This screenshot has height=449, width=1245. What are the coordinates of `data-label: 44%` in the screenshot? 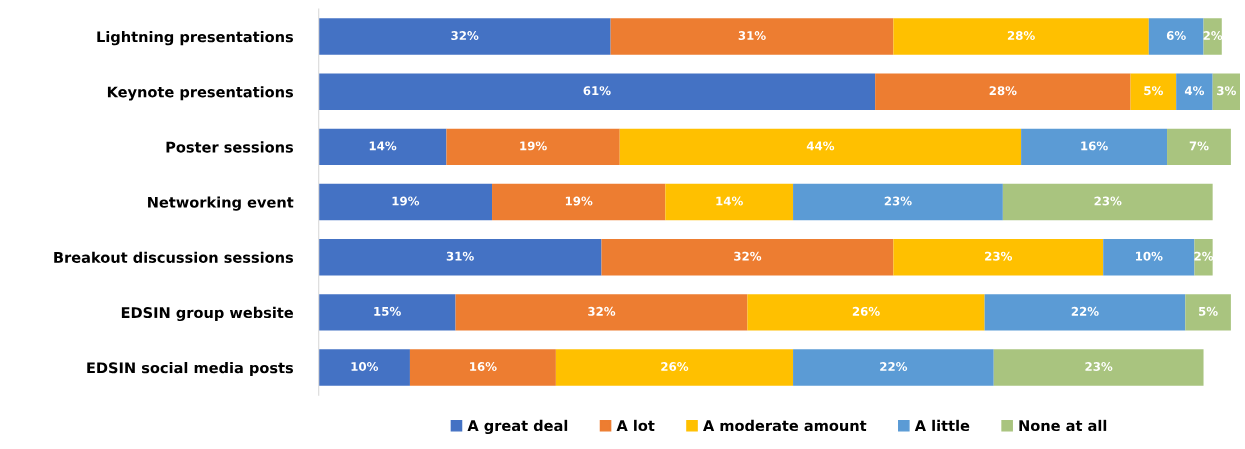 It's located at (820, 146).